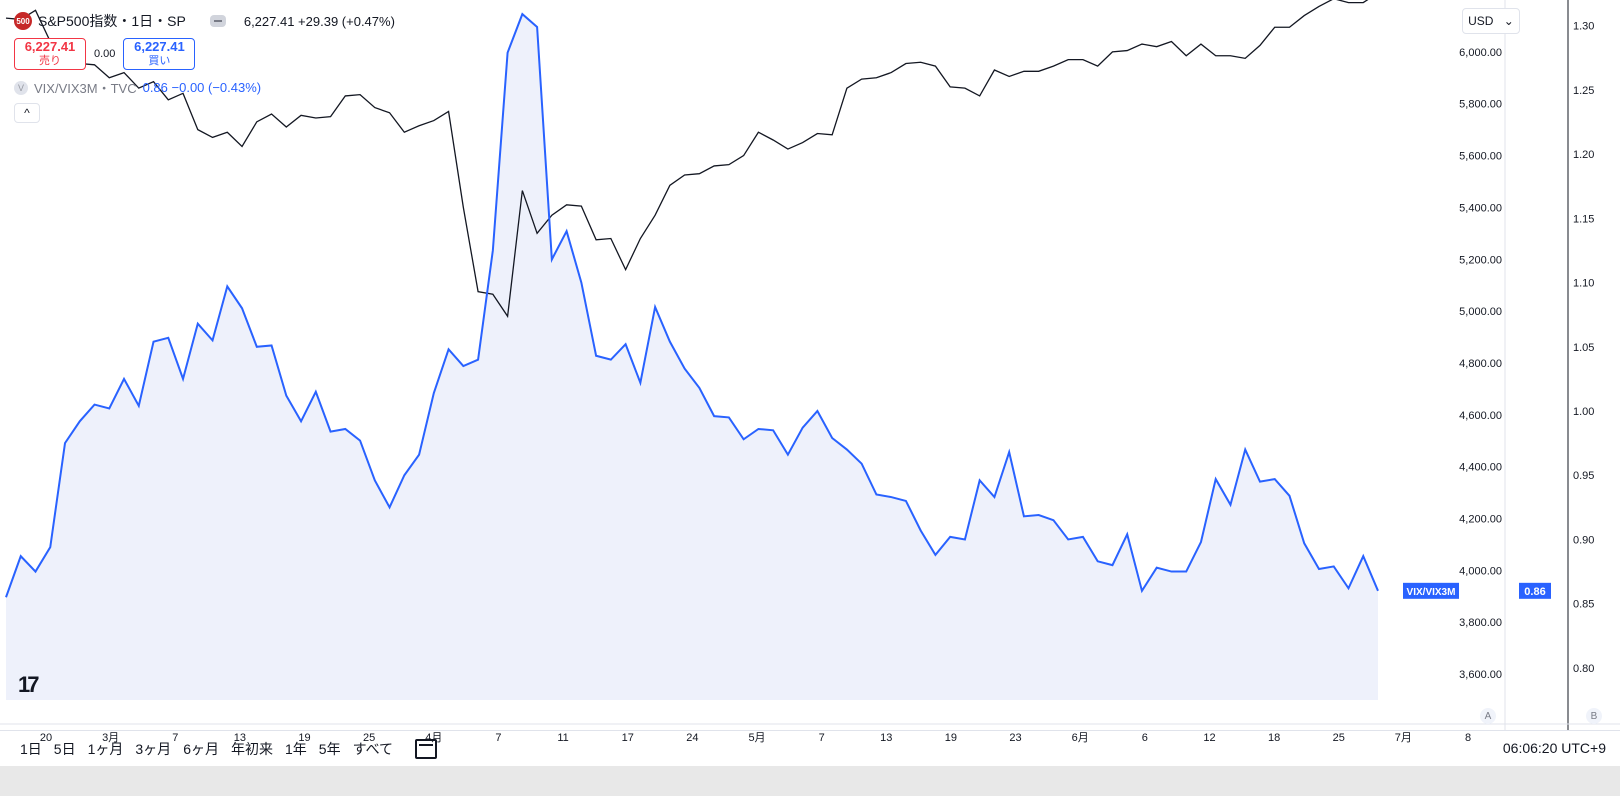 This screenshot has width=1620, height=796. Describe the element at coordinates (1583, 27) in the screenshot. I see `ratio-tick-label: 1.30` at that location.